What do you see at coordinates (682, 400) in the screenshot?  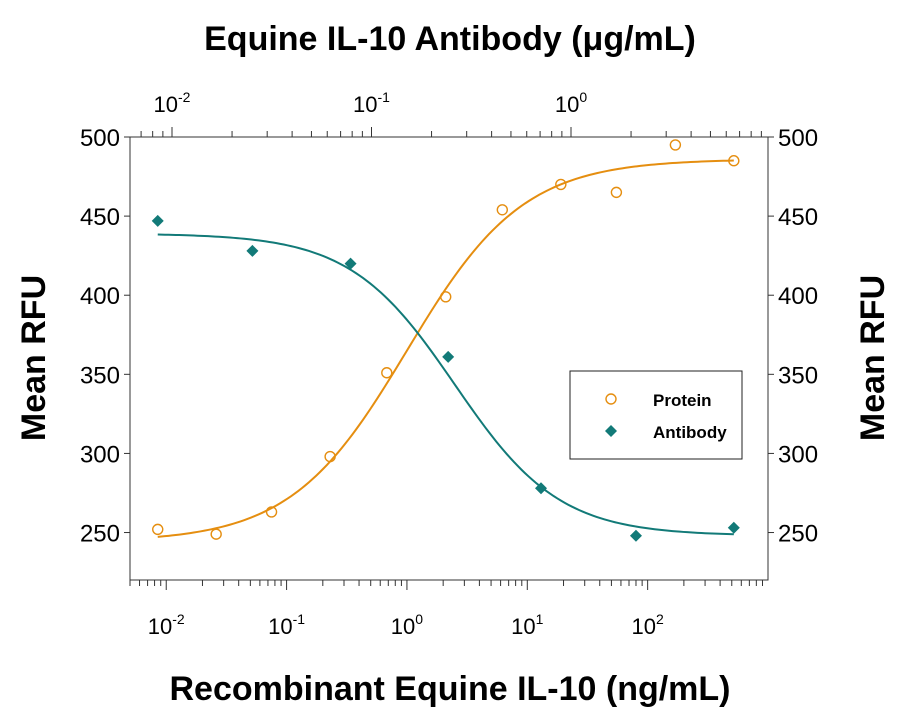 I see `legend-protein-label: Protein` at bounding box center [682, 400].